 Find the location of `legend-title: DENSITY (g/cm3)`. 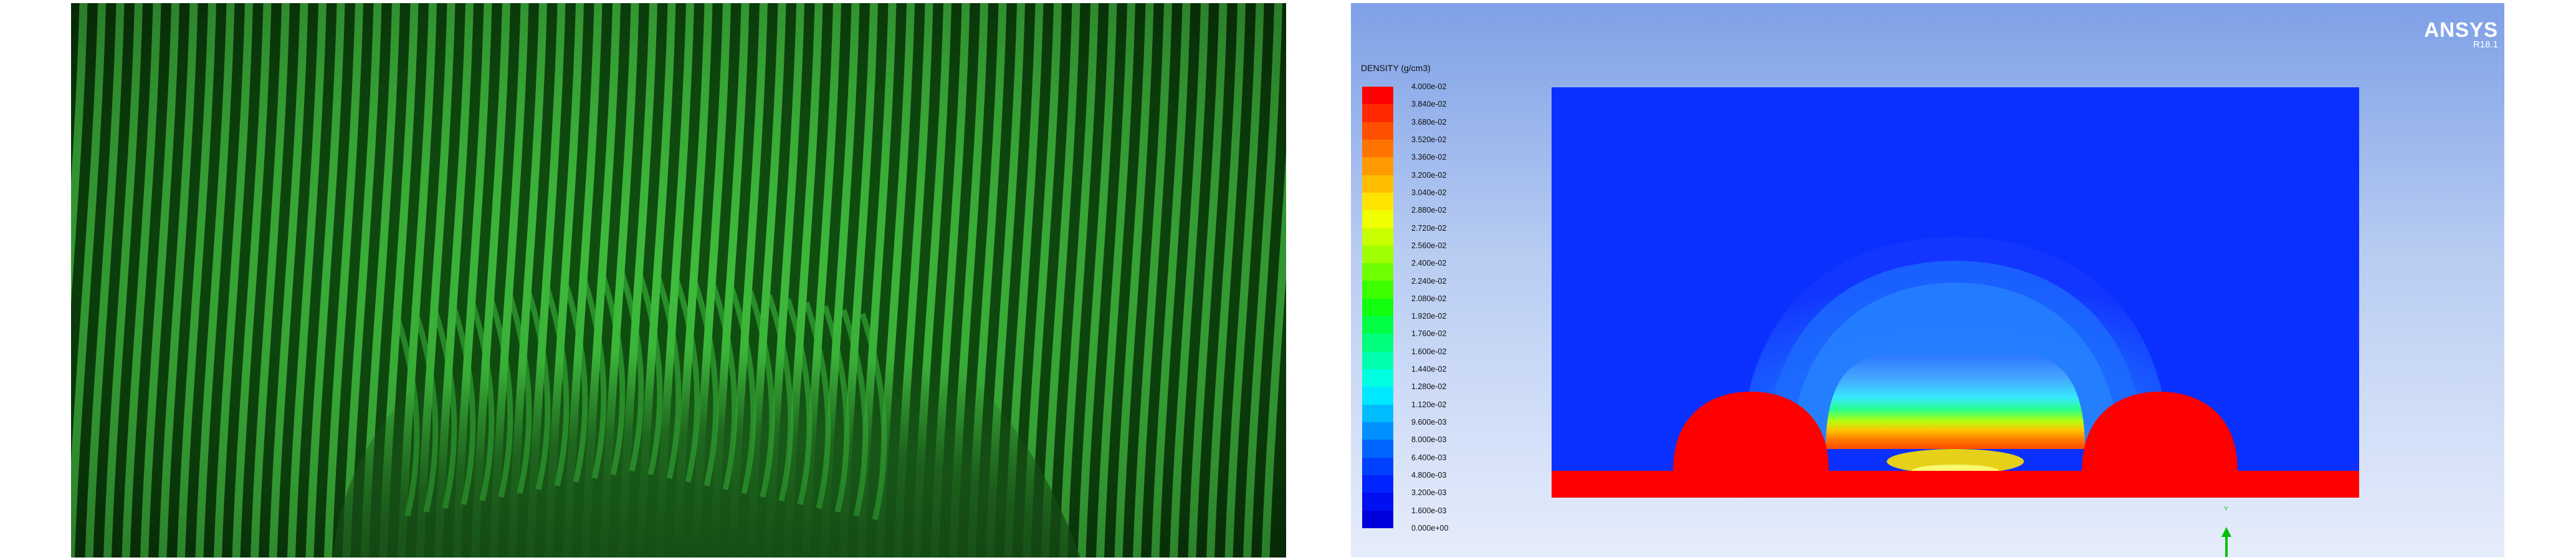

legend-title: DENSITY (g/cm3) is located at coordinates (1396, 68).